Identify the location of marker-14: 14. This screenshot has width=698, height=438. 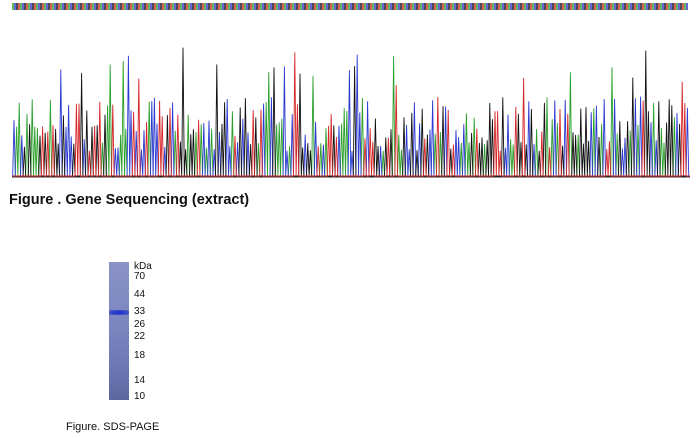
(140, 380).